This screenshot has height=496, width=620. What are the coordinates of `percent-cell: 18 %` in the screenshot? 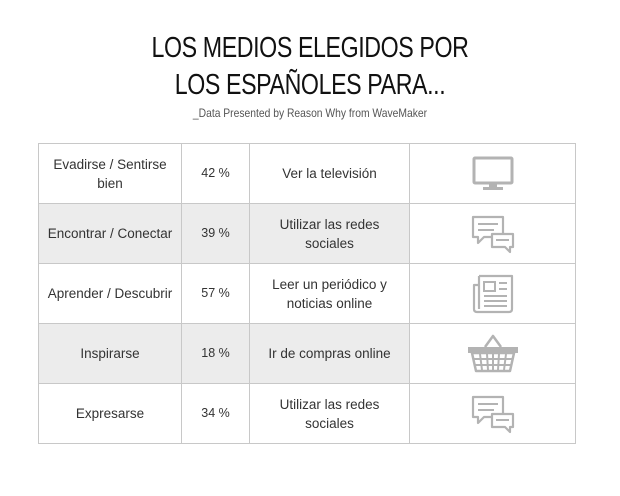 It's located at (215, 353).